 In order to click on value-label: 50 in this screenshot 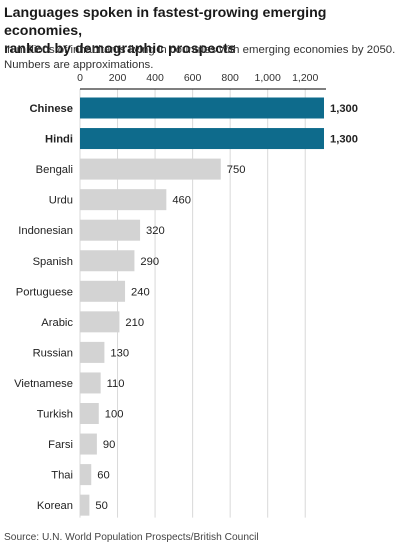, I will do `click(101, 506)`.